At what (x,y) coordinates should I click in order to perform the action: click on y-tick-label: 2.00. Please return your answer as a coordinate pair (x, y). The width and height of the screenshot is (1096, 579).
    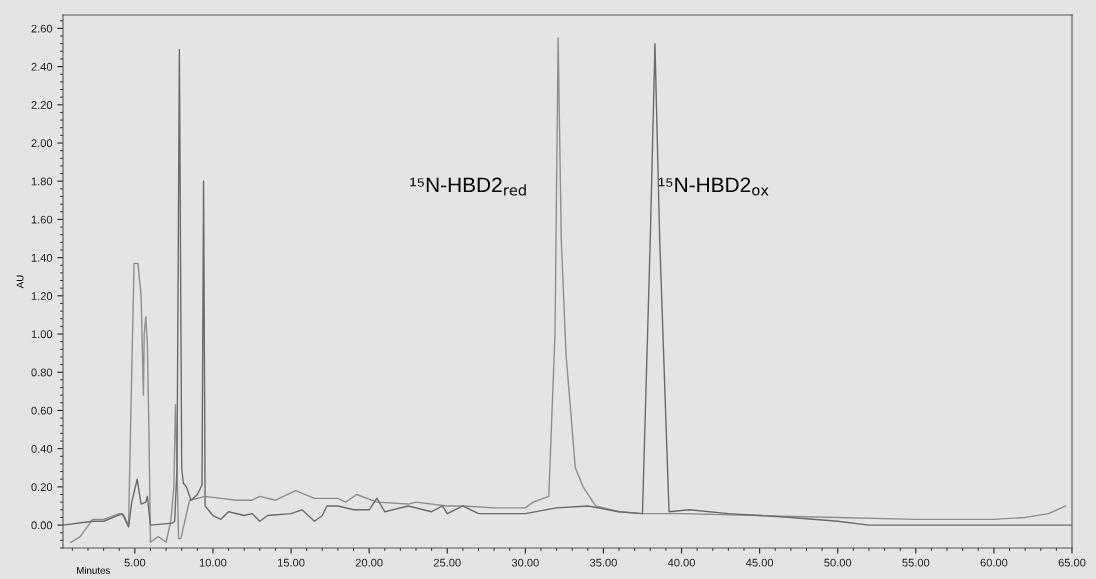
    Looking at the image, I should click on (42, 143).